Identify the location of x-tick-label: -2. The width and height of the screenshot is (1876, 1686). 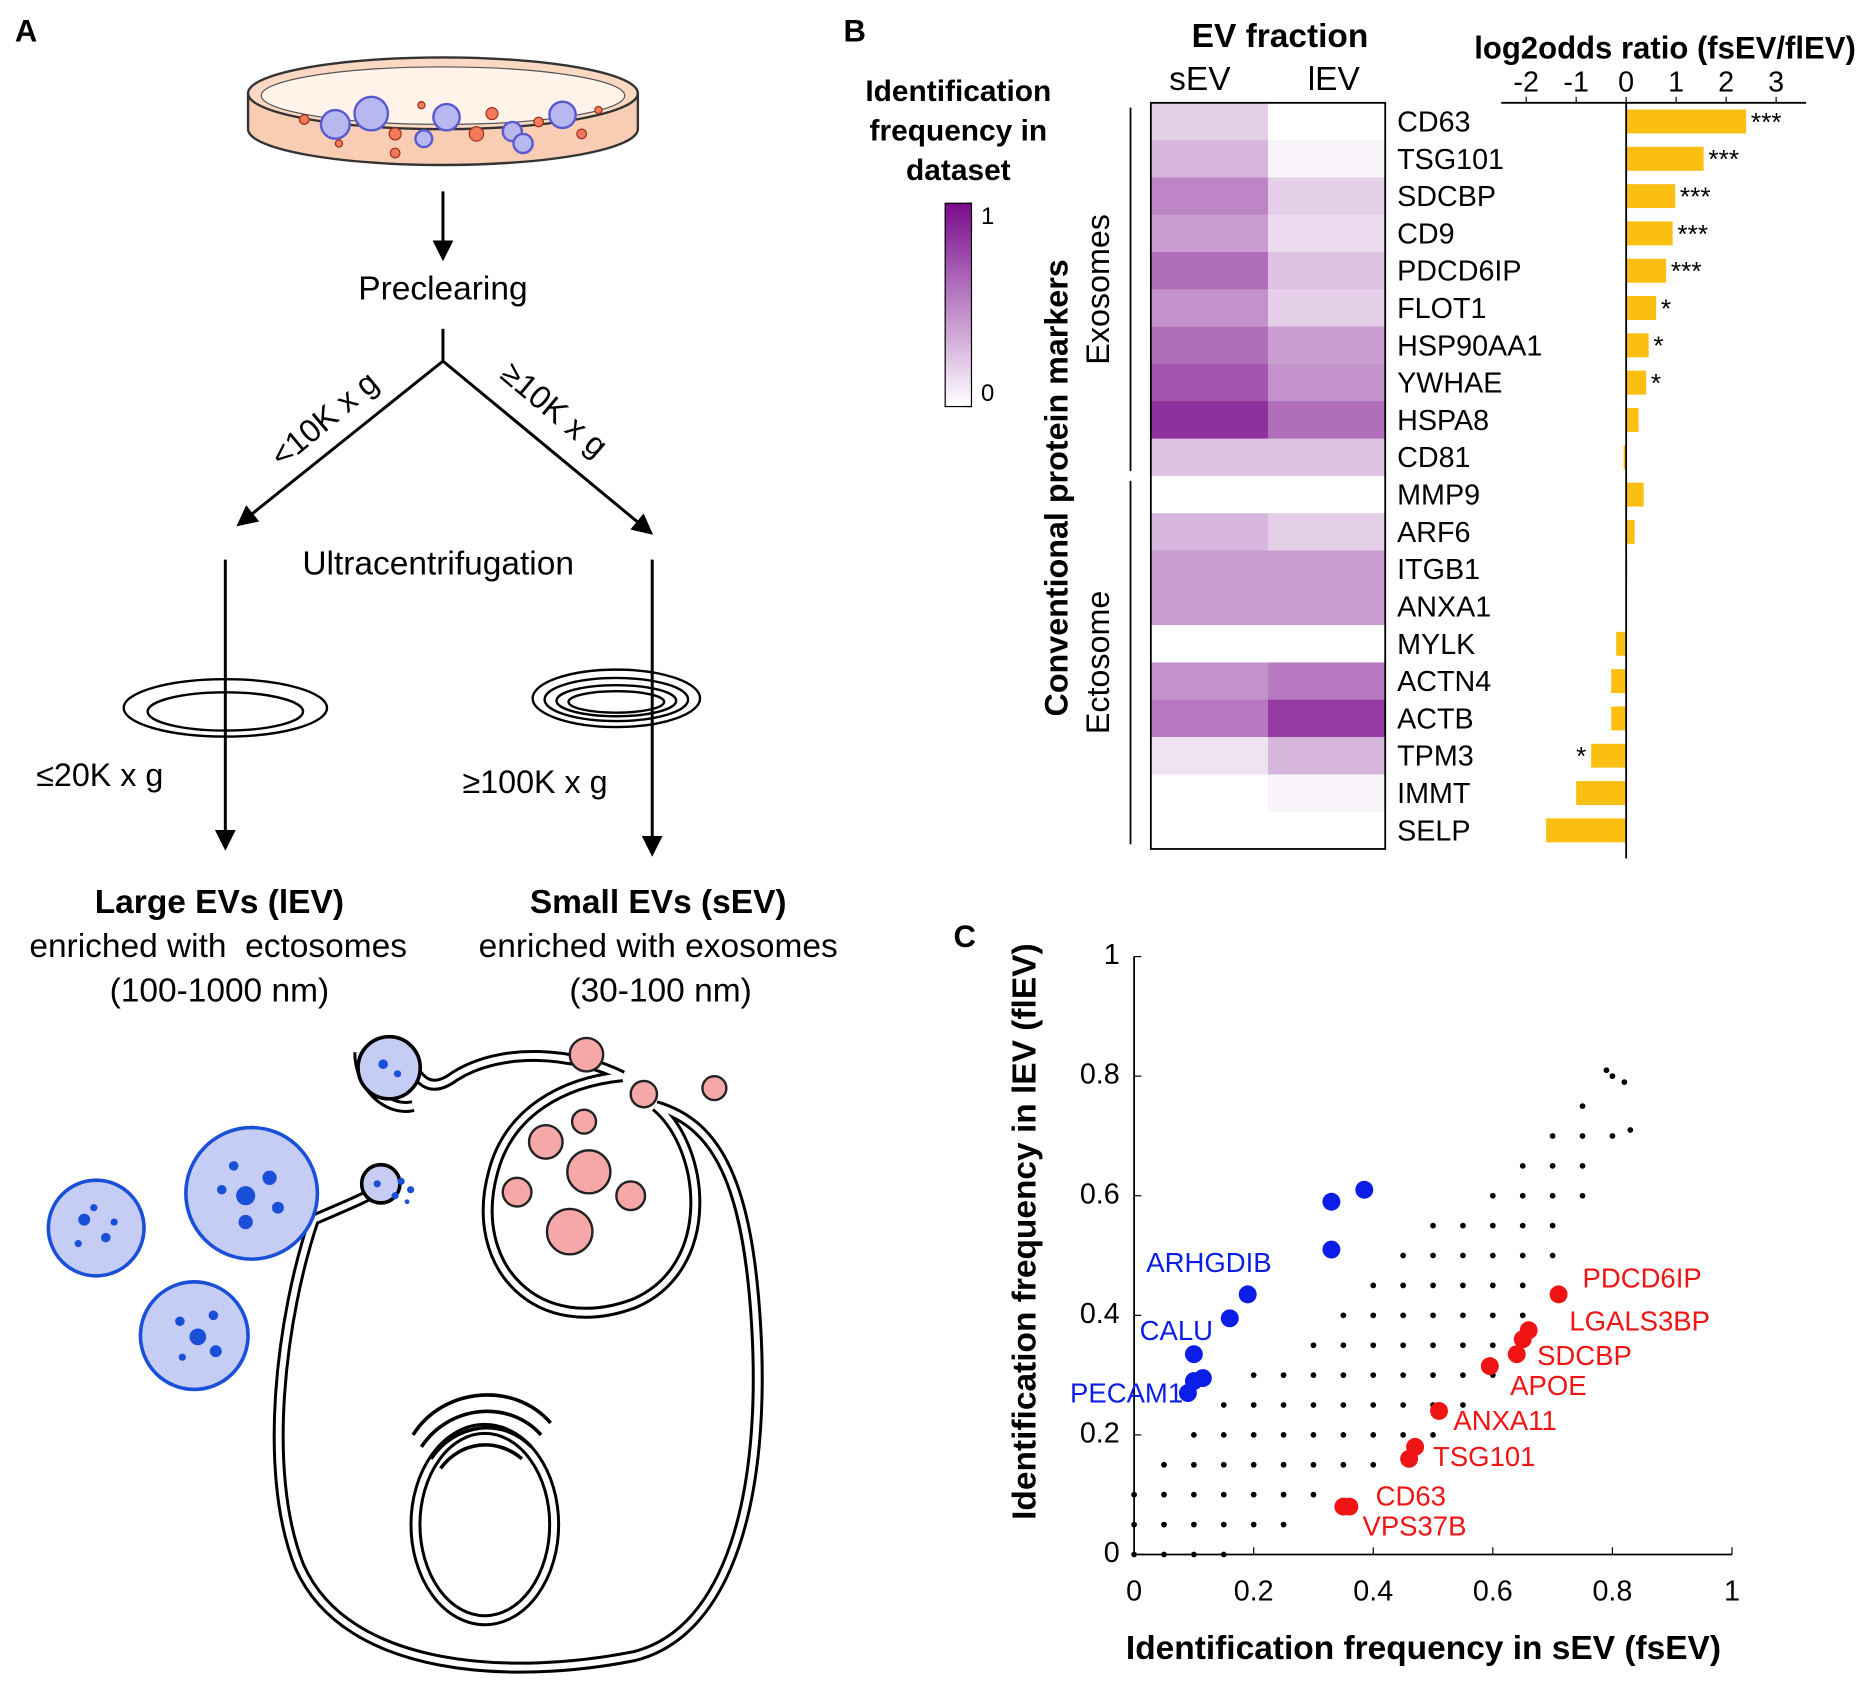
(1526, 82).